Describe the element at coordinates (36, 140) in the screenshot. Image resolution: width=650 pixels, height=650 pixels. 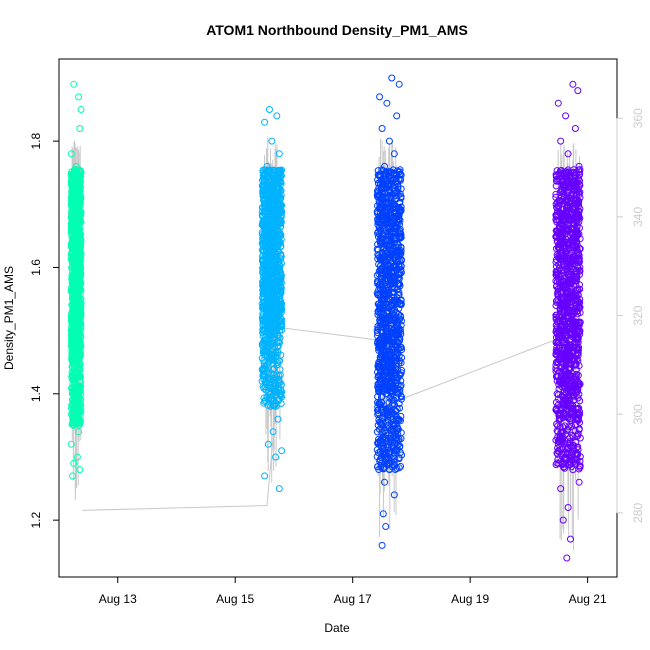
I see `y-tick-label: 1.8` at that location.